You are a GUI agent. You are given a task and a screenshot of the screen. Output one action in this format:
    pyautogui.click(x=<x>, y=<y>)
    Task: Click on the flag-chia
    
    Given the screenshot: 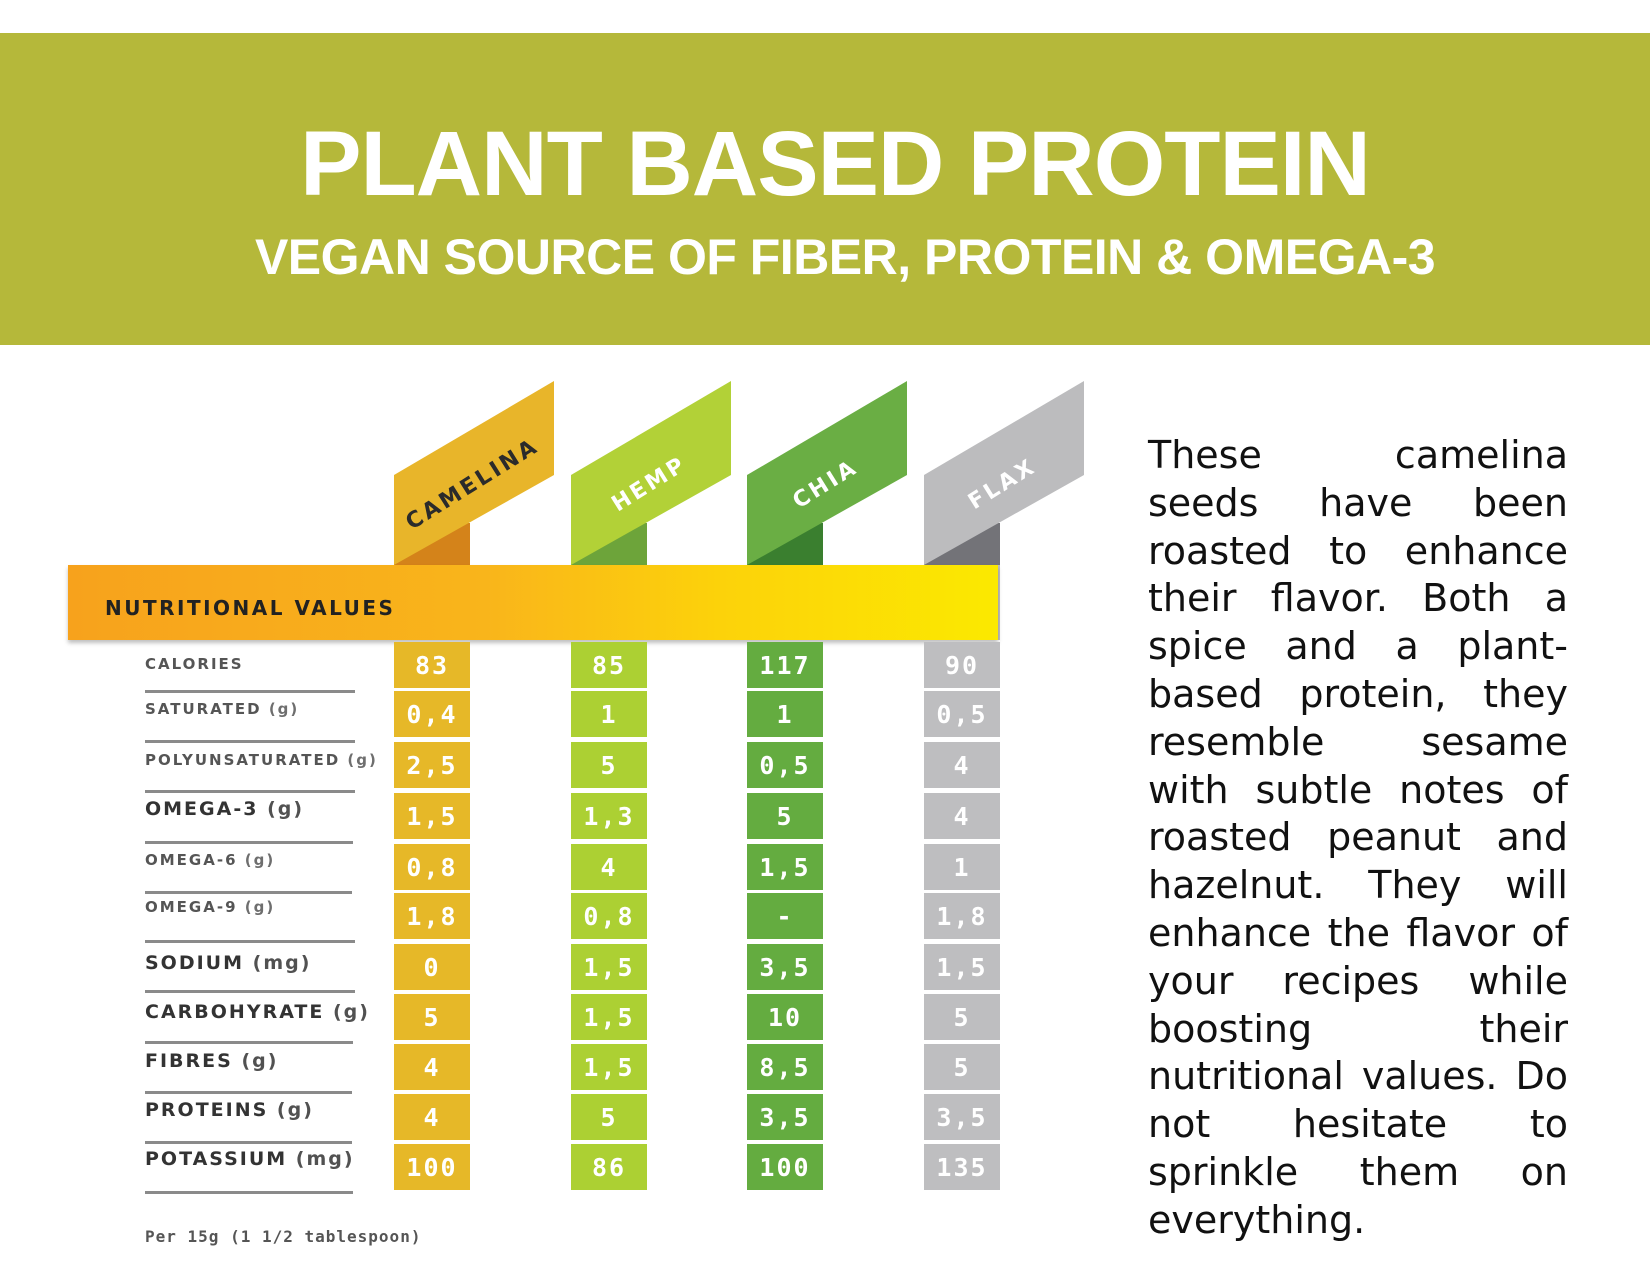 What is the action you would take?
    pyautogui.click(x=827, y=473)
    